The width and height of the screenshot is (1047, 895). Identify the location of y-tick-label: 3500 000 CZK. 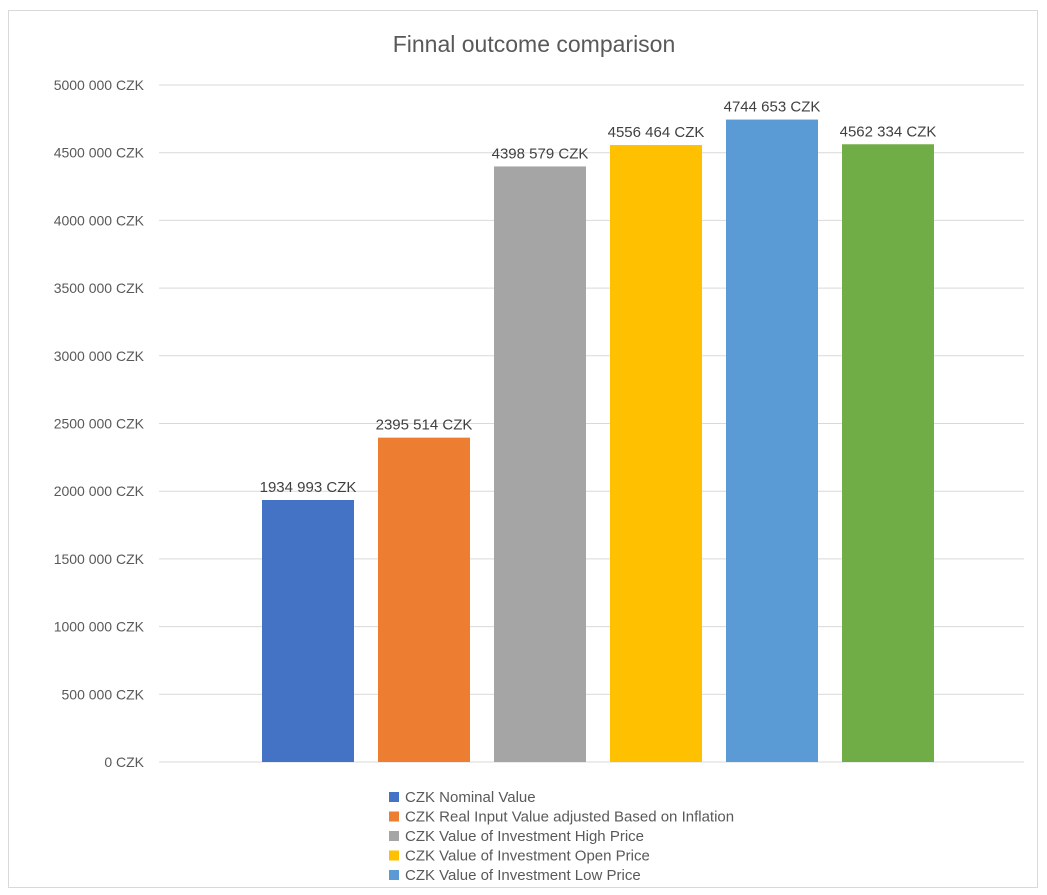
(99, 288).